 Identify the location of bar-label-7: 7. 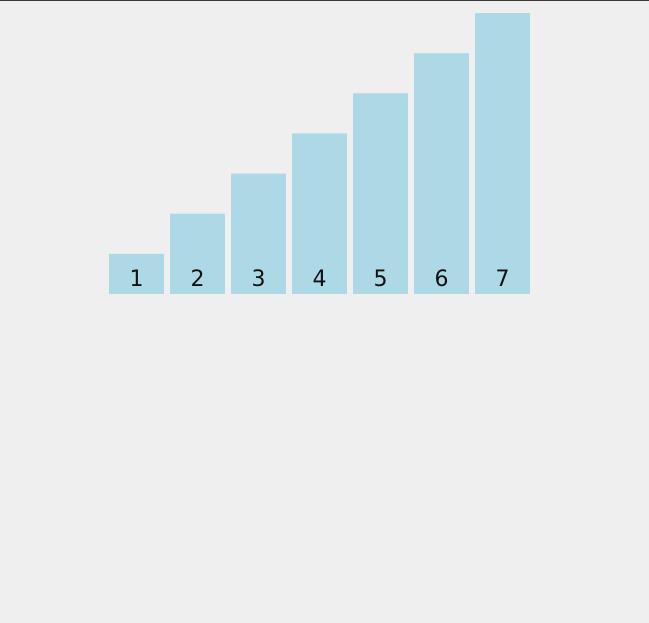
(503, 279).